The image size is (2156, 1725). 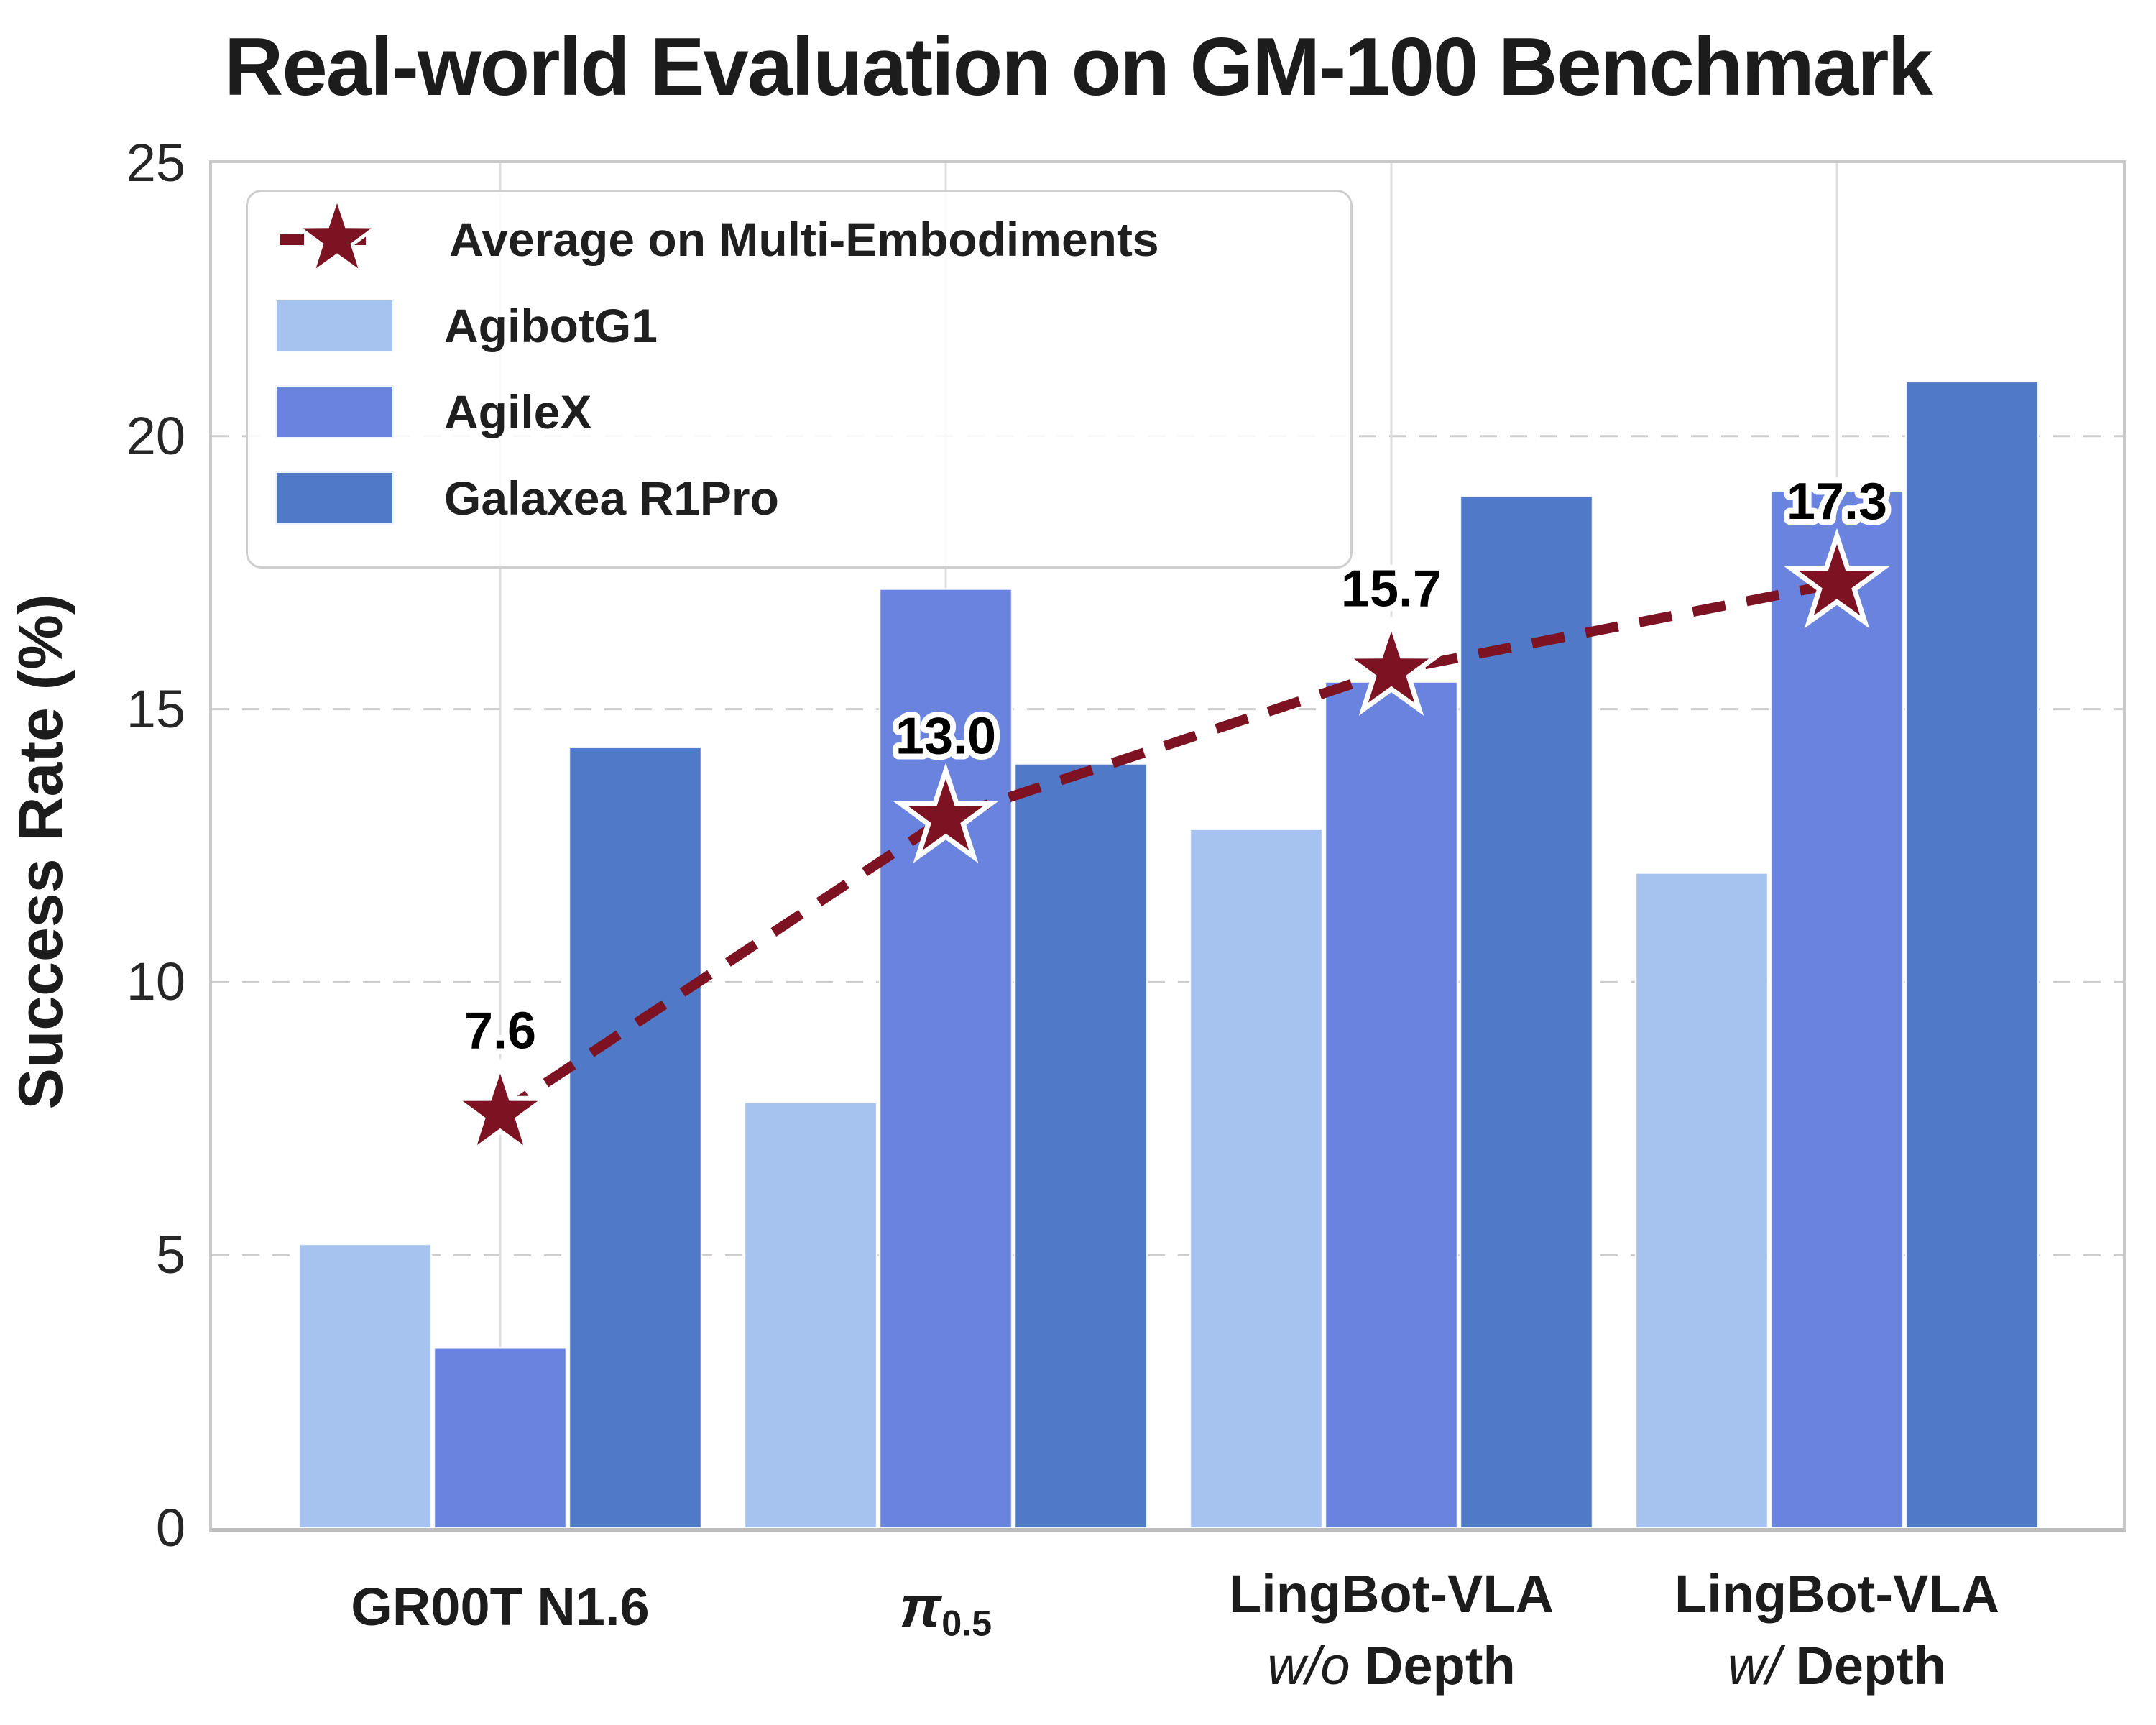 I want to click on average-value-label-1: 7.6, so click(x=500, y=1031).